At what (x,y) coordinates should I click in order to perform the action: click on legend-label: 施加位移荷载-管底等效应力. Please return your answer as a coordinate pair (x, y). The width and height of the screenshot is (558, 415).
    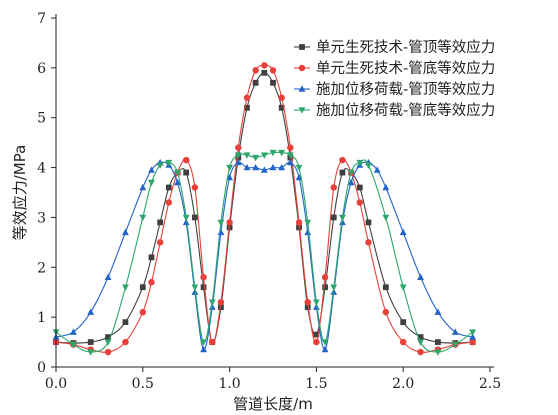
    Looking at the image, I should click on (405, 110).